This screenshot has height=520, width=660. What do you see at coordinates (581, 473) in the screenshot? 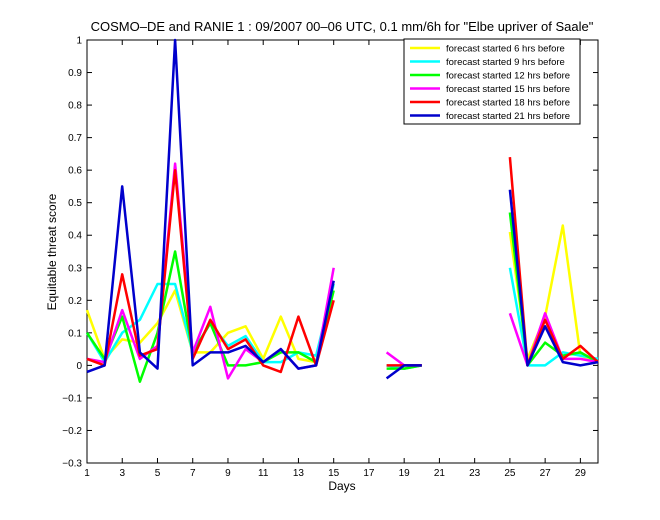
I see `x-tick-label: 29` at bounding box center [581, 473].